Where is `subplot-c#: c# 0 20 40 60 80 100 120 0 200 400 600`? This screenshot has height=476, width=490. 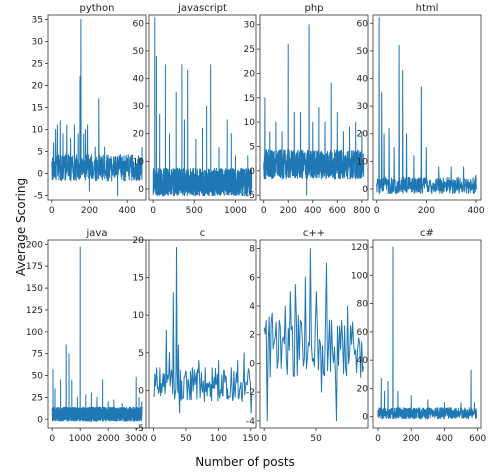
subplot-c#: c# 0 20 40 60 80 100 120 0 200 400 600 is located at coordinates (419, 336).